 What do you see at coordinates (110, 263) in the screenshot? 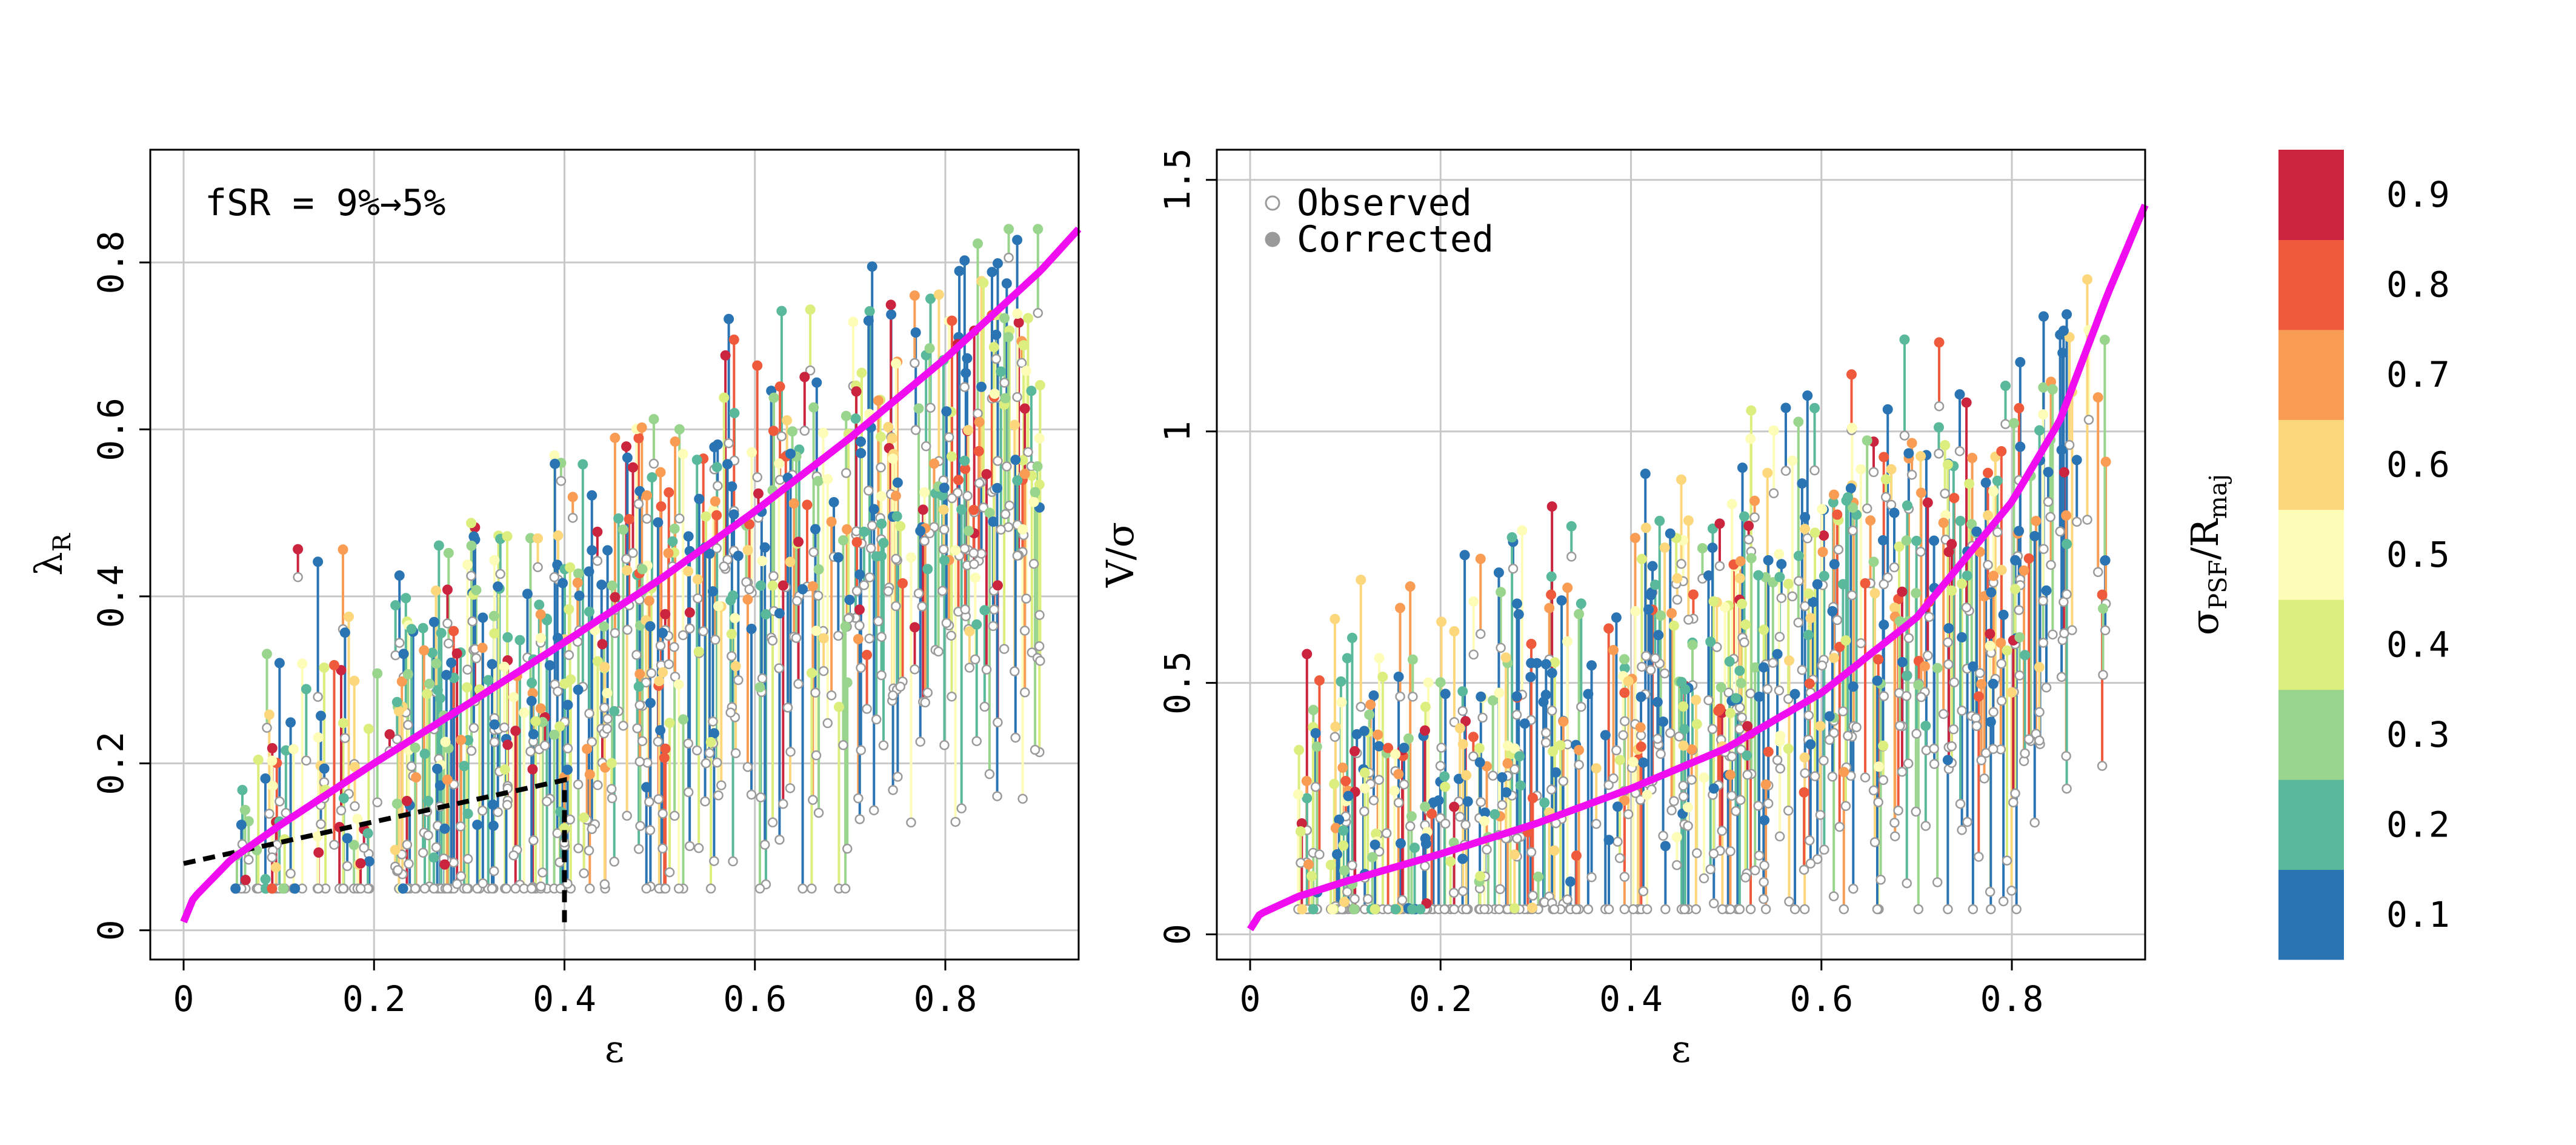
I see `left-y-tick-label-4: 0.8` at bounding box center [110, 263].